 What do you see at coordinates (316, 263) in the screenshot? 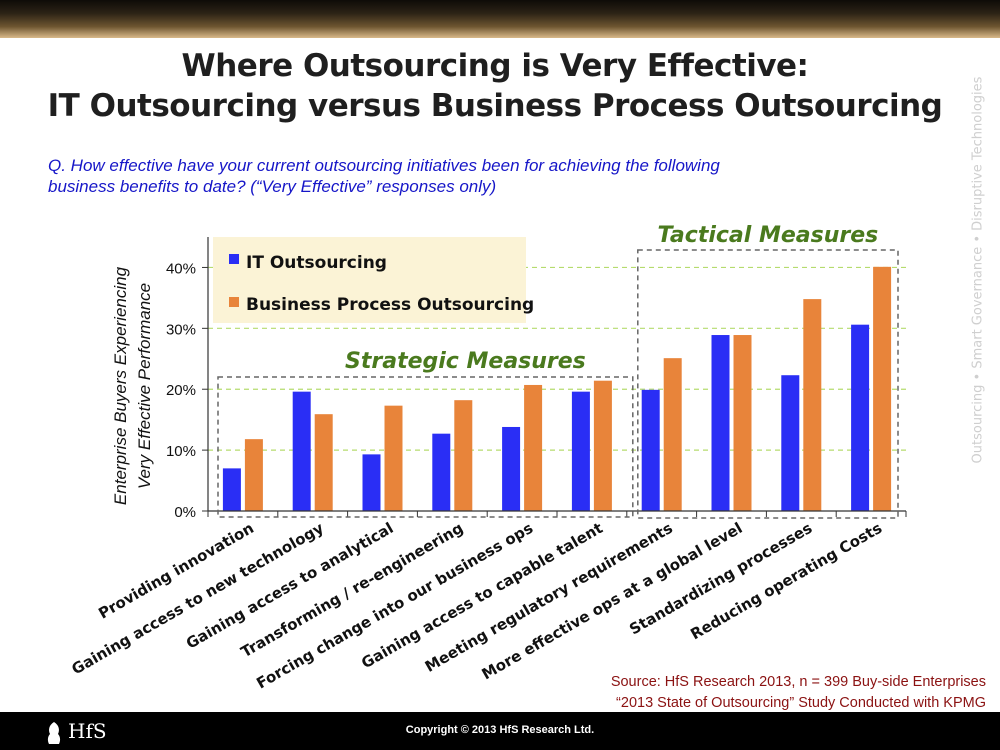
I see `legend-label-it: IT Outsourcing` at bounding box center [316, 263].